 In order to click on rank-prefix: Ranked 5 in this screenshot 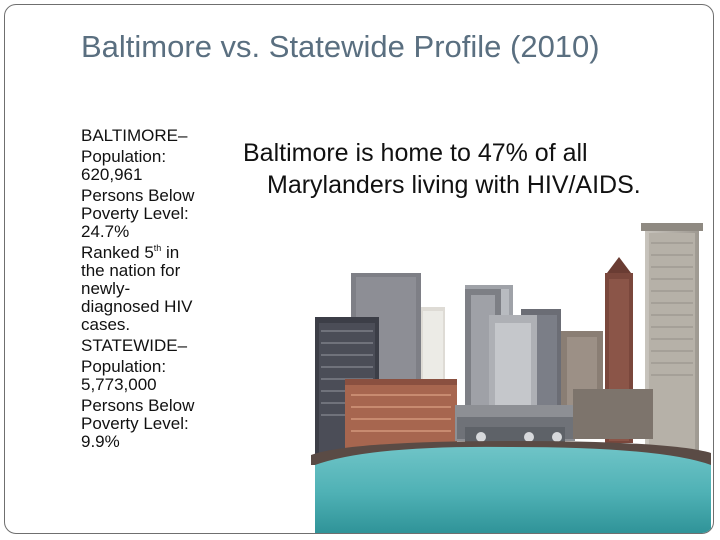, I will do `click(117, 252)`.